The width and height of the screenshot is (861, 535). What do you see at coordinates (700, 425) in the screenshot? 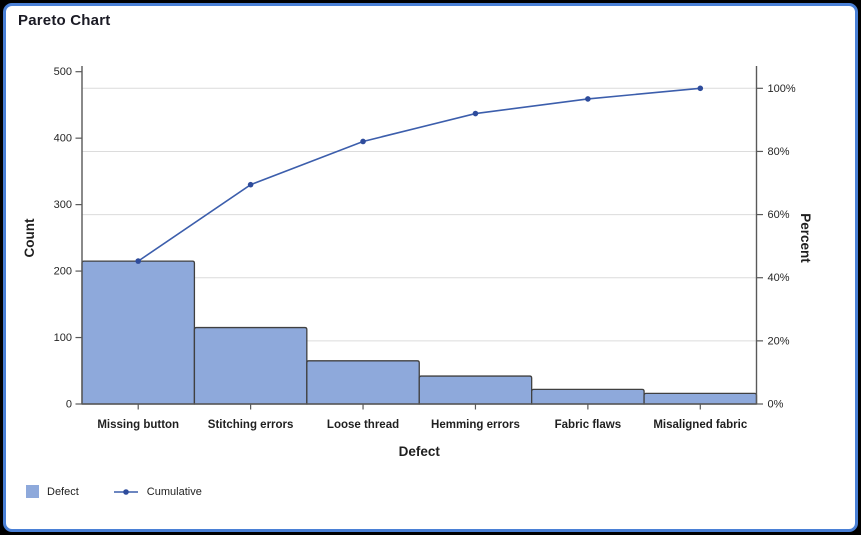
I see `category-label-misaligned-fabric: Misaligned fabric` at bounding box center [700, 425].